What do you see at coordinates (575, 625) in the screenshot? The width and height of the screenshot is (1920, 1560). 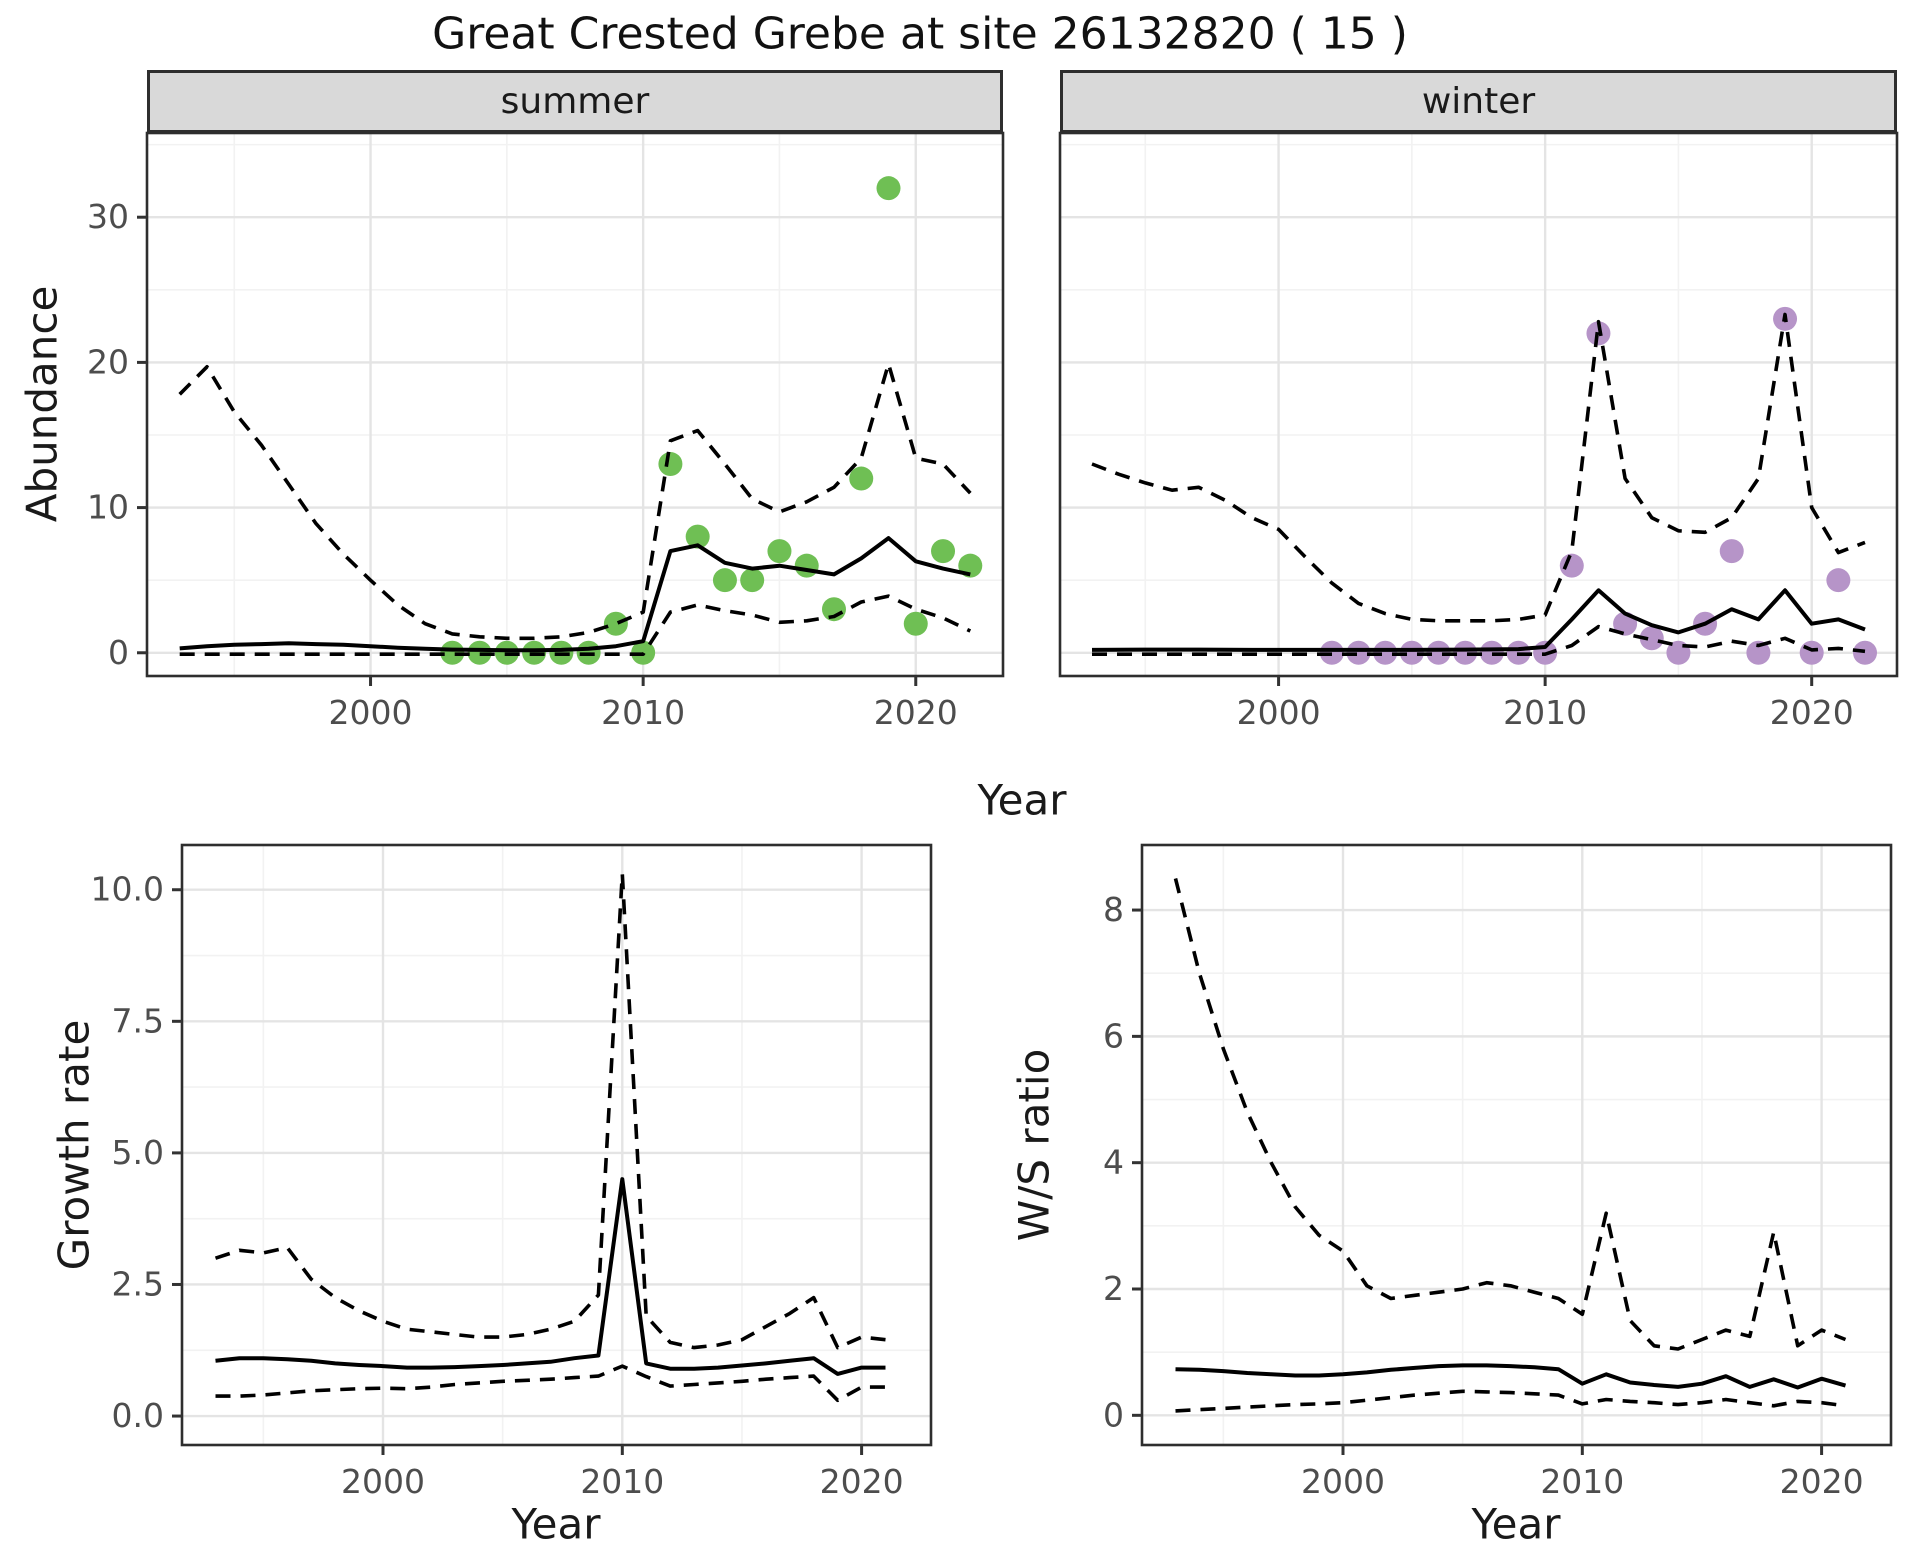 I see `abundance-summer-lower-ci-line` at bounding box center [575, 625].